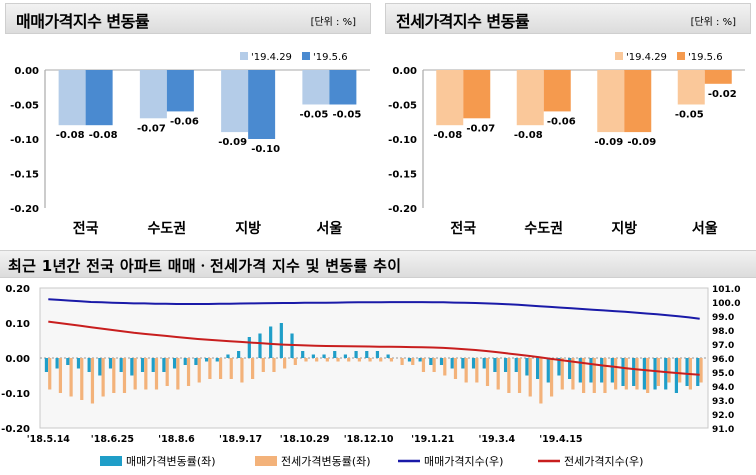 The height and width of the screenshot is (475, 756). What do you see at coordinates (723, 430) in the screenshot?
I see `trend-right-ytick: 91.0` at bounding box center [723, 430].